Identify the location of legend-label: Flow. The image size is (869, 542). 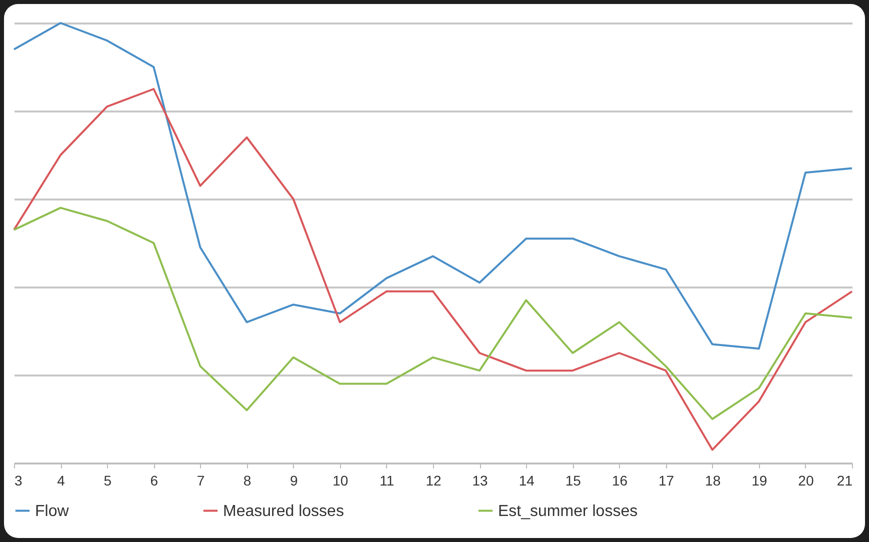
(52, 511).